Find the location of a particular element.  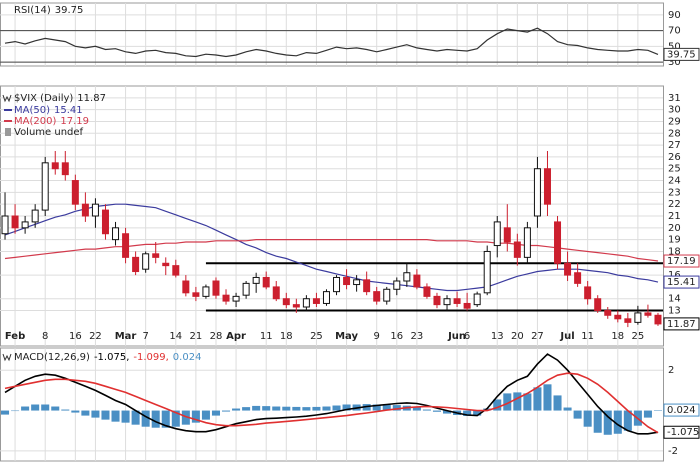

legend-item: MACD(12,26,9) is located at coordinates (52, 357).